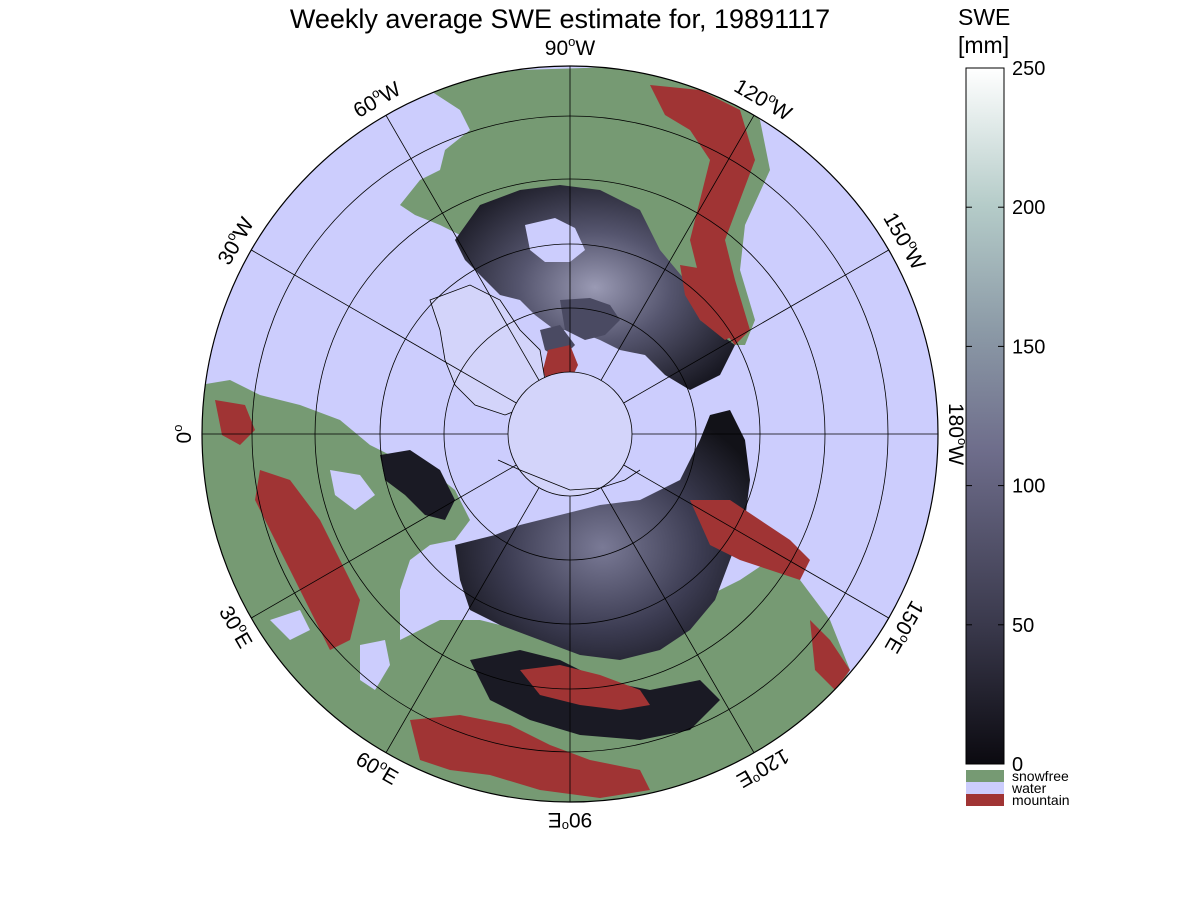  What do you see at coordinates (985, 776) in the screenshot?
I see `category-swatch-snowfree` at bounding box center [985, 776].